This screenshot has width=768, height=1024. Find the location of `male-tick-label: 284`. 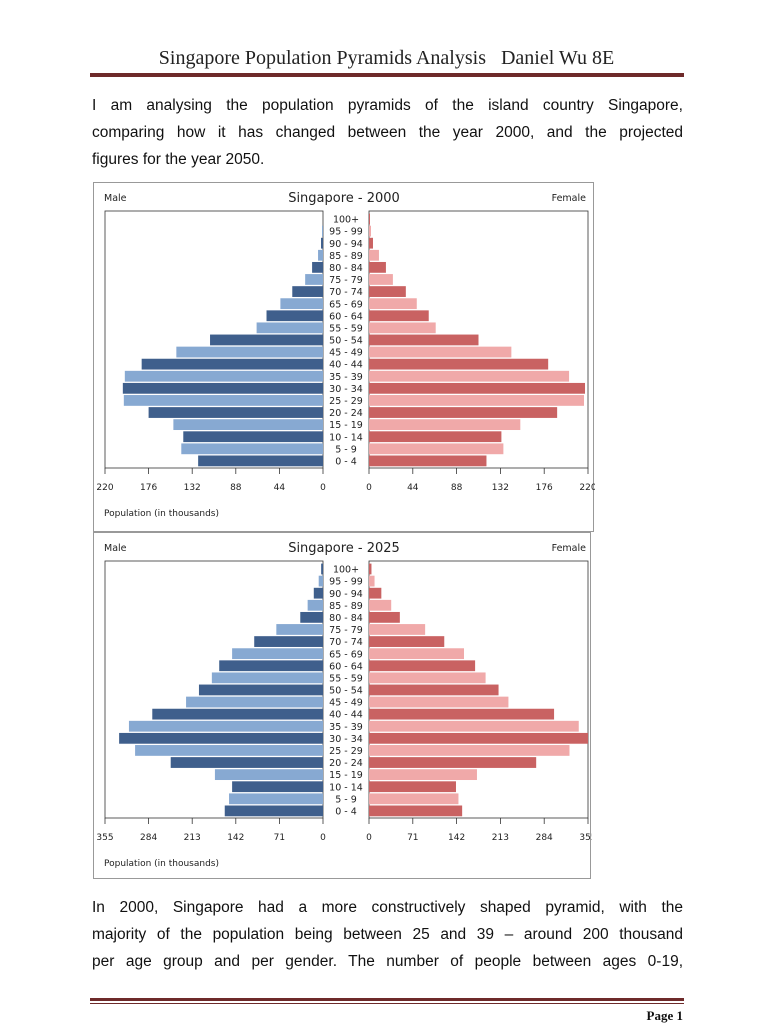

male-tick-label: 284 is located at coordinates (148, 838).